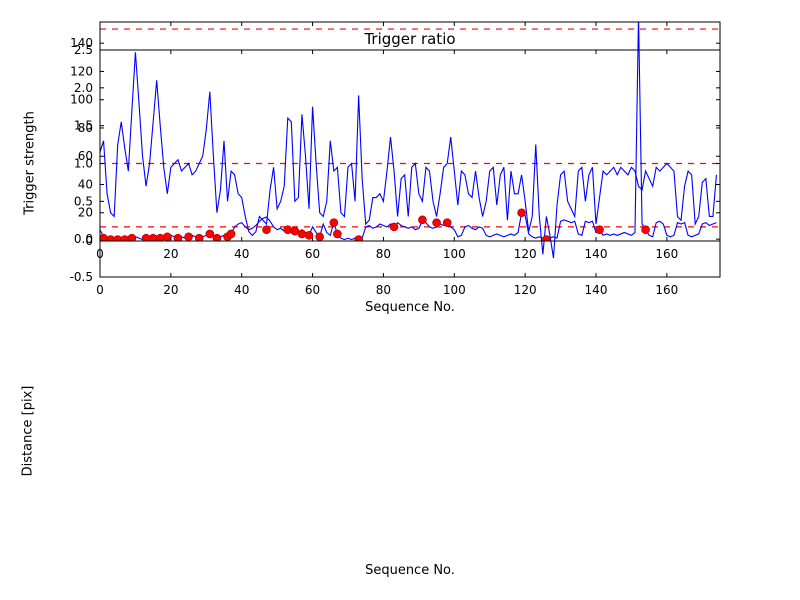 The width and height of the screenshot is (800, 600). Describe the element at coordinates (83, 201) in the screenshot. I see `svg-text: 0.5` at that location.